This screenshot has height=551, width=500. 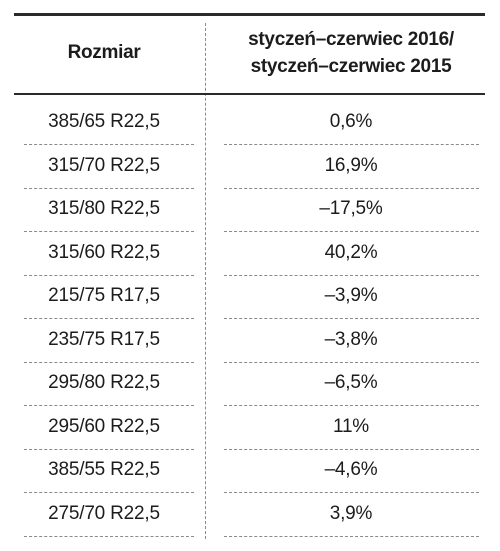 What do you see at coordinates (104, 469) in the screenshot?
I see `cell-size: 385/55 R22,5` at bounding box center [104, 469].